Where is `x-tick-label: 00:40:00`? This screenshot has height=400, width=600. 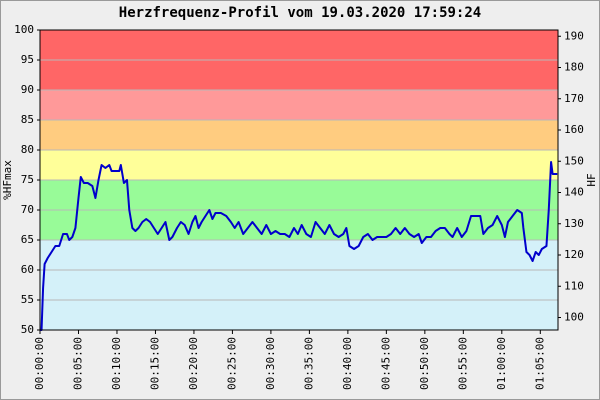
x-tick-label: 00:40:00 is located at coordinates (347, 363).